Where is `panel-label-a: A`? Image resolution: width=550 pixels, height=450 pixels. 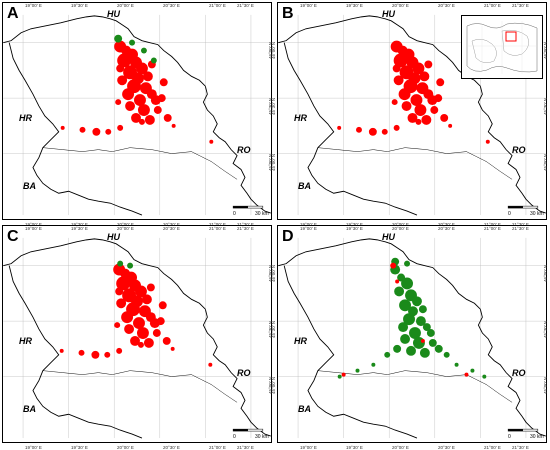
panel-label-a: A is located at coordinates (13, 13).